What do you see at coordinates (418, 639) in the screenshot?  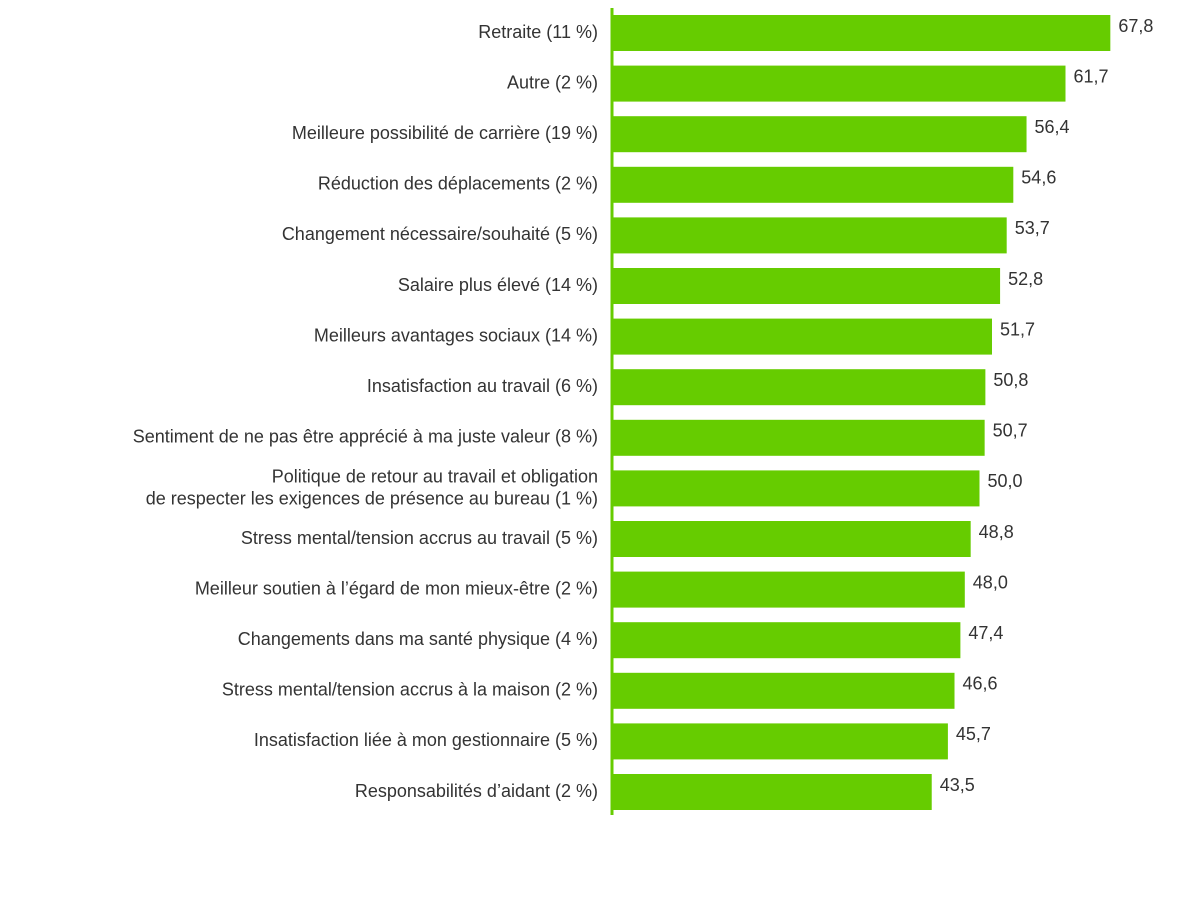 I see `category-label: Changements dans ma santé physique (4 %)` at bounding box center [418, 639].